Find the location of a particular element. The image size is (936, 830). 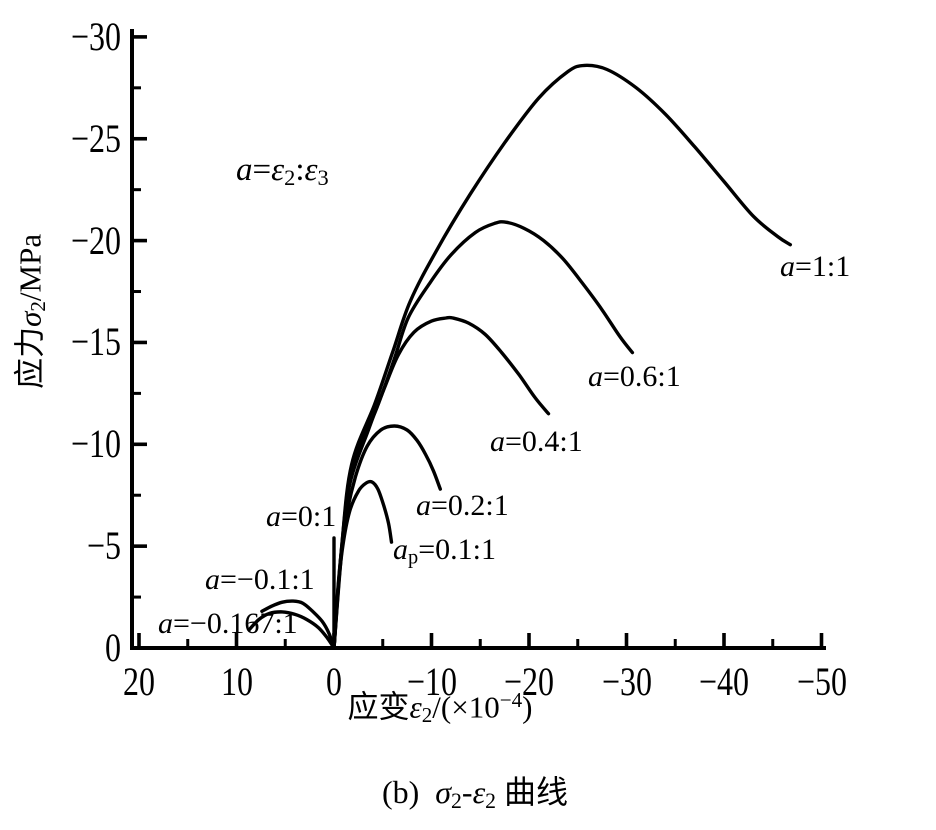

curve-label-a-neg0_1-1: a=−0.1:1 is located at coordinates (260, 579).